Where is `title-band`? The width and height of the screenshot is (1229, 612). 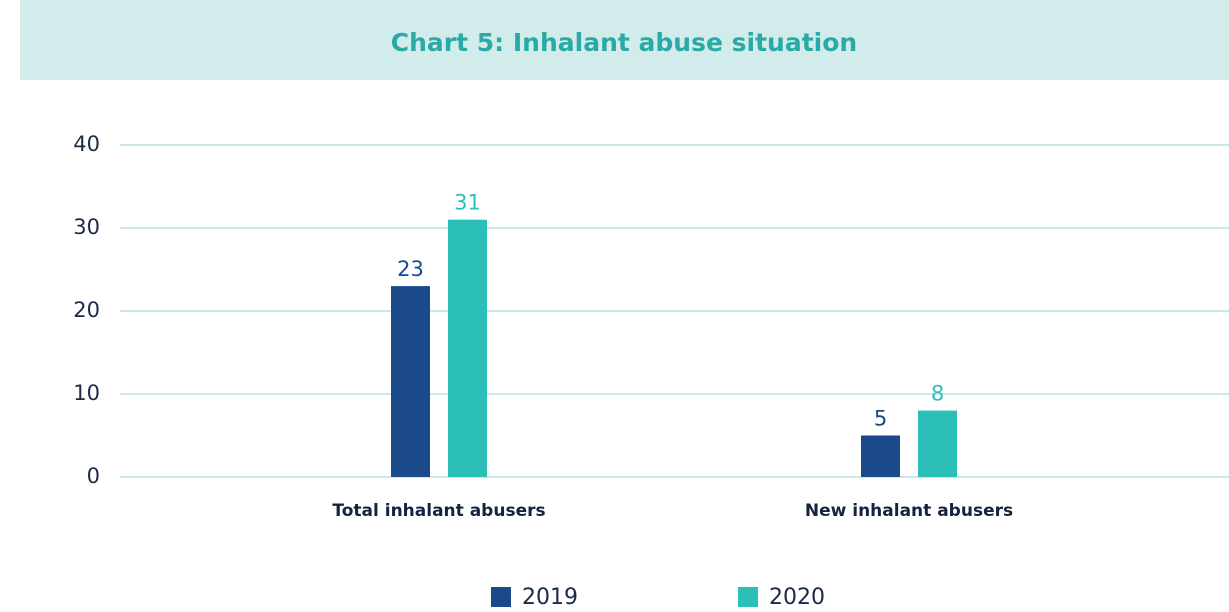
title-band is located at coordinates (624, 40).